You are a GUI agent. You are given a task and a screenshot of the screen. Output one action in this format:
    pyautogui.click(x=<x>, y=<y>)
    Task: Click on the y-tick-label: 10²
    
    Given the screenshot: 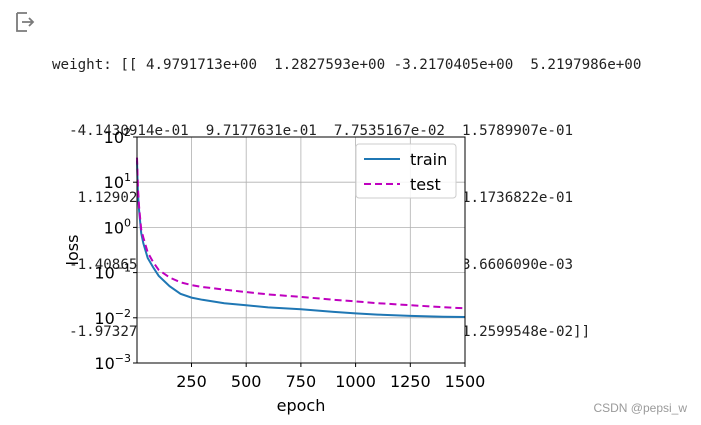 What is the action you would take?
    pyautogui.click(x=117, y=136)
    